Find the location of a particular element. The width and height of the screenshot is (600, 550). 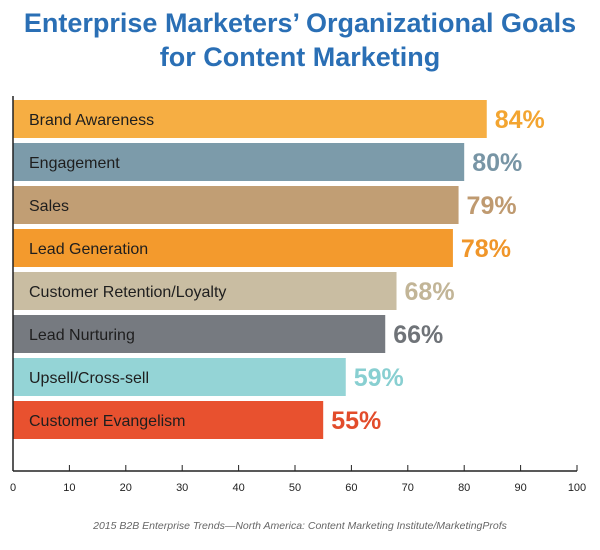

bar-value-label: 66% is located at coordinates (418, 335).